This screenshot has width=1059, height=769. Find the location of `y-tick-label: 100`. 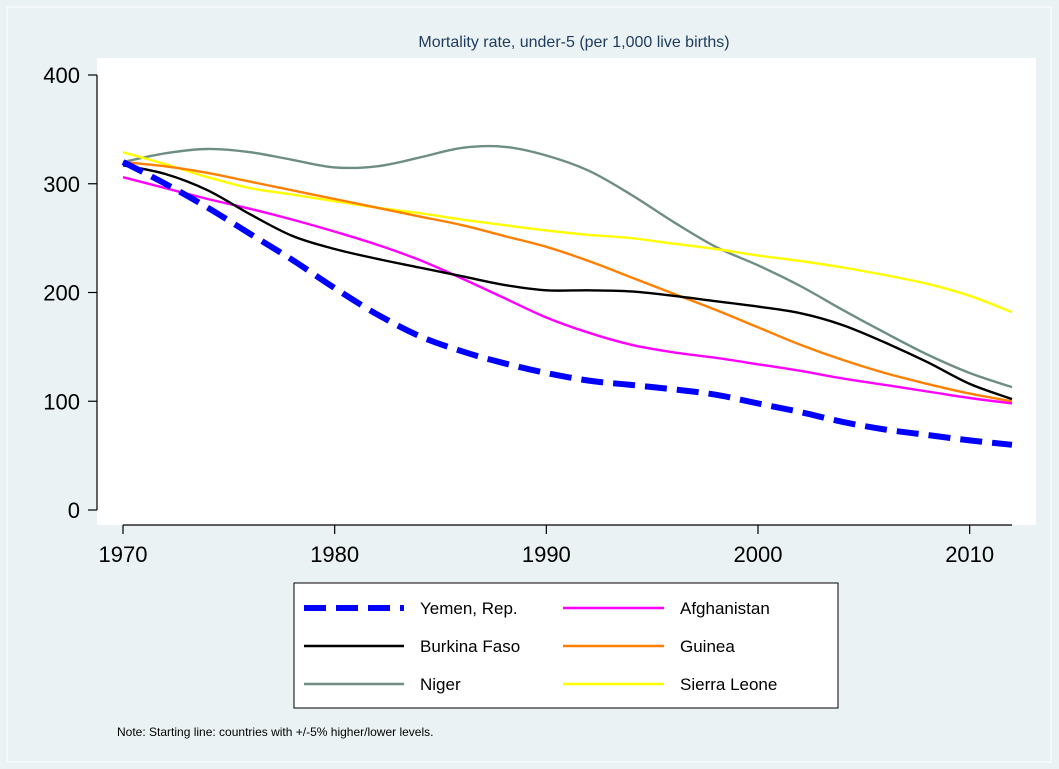

y-tick-label: 100 is located at coordinates (61, 401).